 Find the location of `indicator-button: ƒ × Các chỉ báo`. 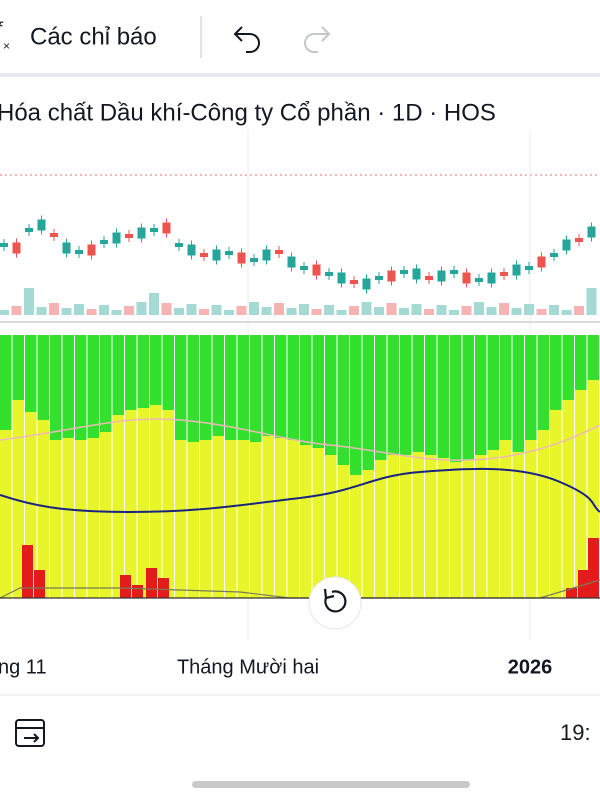

indicator-button: ƒ × Các chỉ báo is located at coordinates (78, 35).